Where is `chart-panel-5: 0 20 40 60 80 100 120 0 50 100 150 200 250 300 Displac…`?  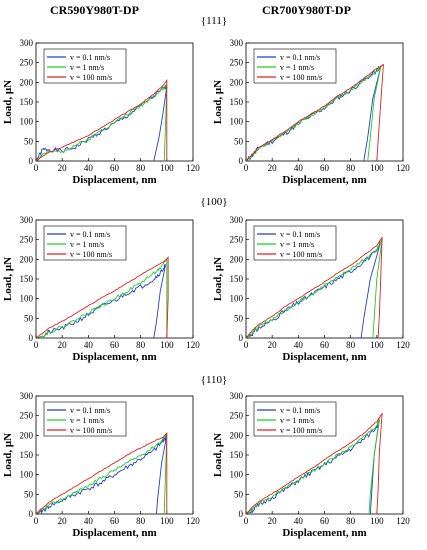
chart-panel-5: 0 20 40 60 80 100 120 0 50 100 150 200 250 300 Displac… is located at coordinates (311, 465).